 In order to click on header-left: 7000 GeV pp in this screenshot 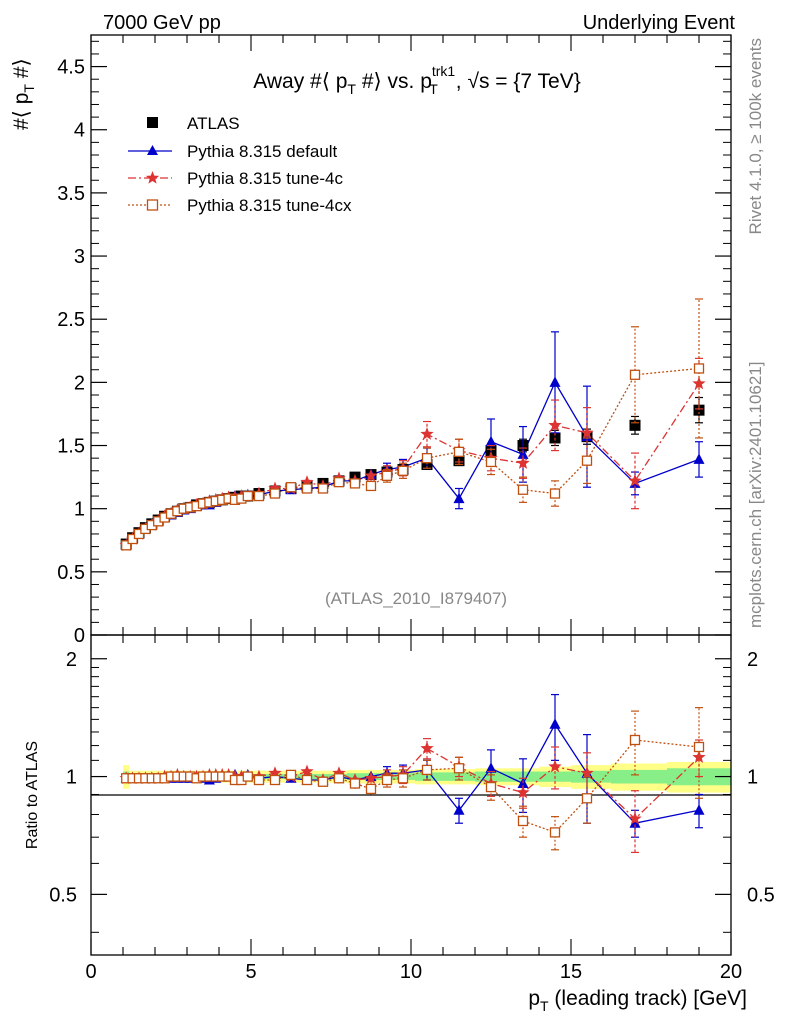, I will do `click(162, 23)`.